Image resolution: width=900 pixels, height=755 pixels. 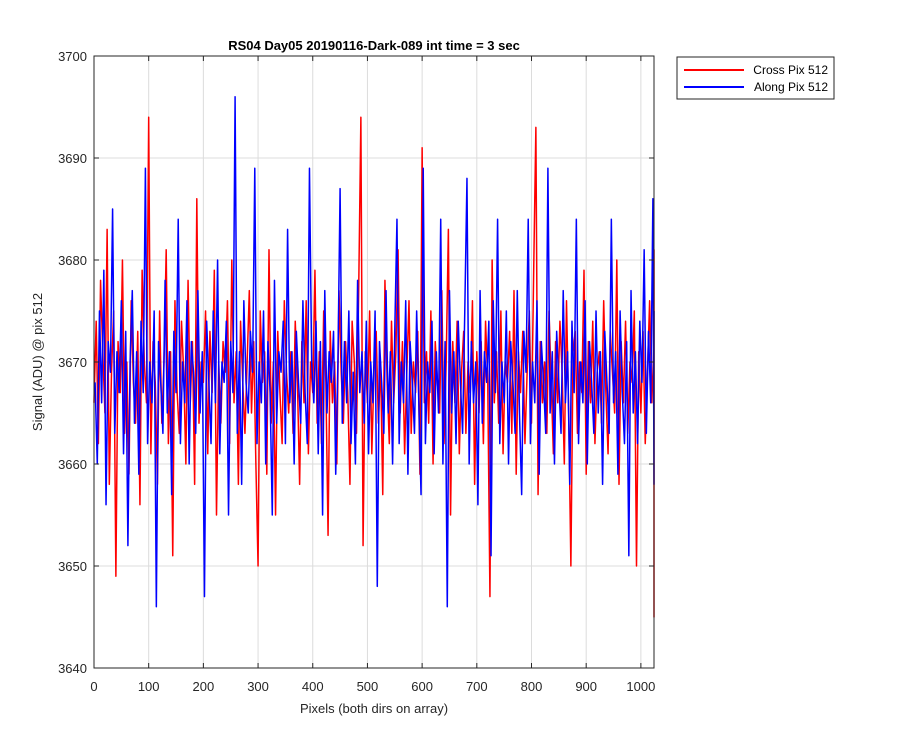 I want to click on x-tick-label: 1000, so click(x=640, y=686).